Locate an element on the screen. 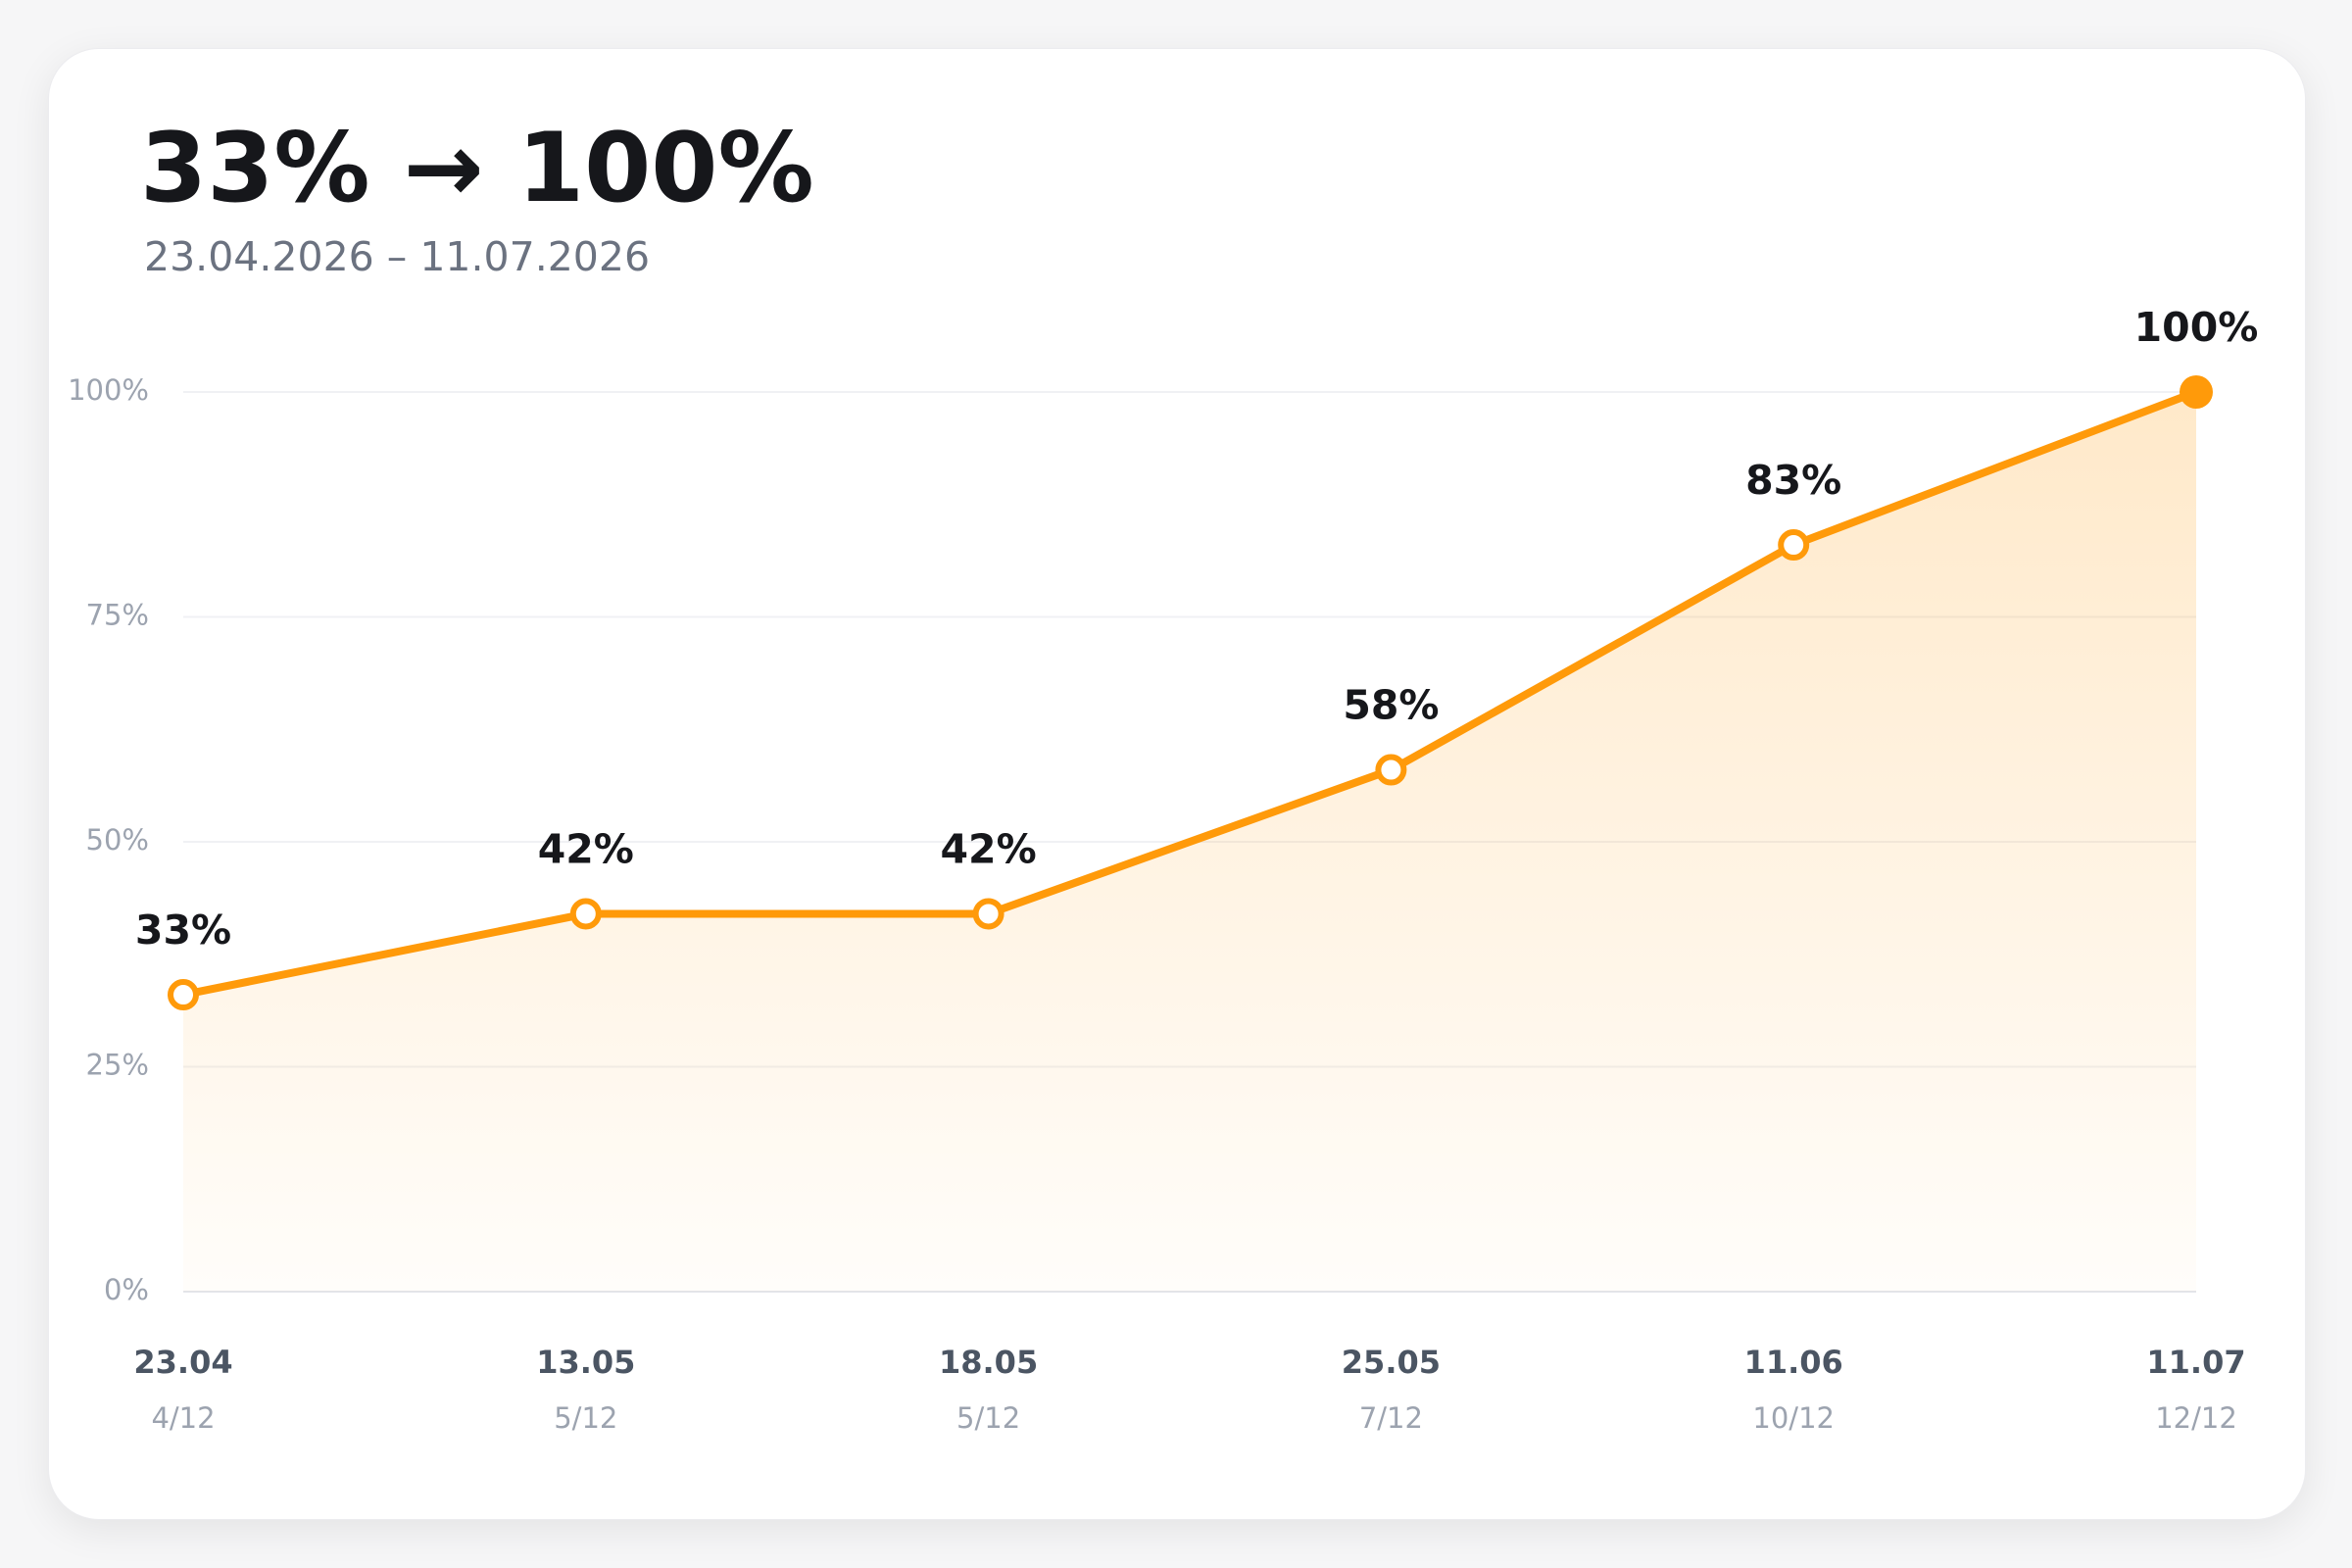 This screenshot has width=2352, height=1568. value-label: 100% is located at coordinates (2196, 327).